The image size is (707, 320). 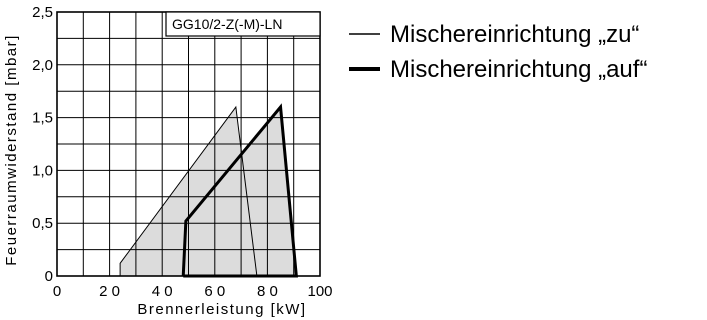 I want to click on x-tick-label-1: 2 0, so click(x=109, y=291).